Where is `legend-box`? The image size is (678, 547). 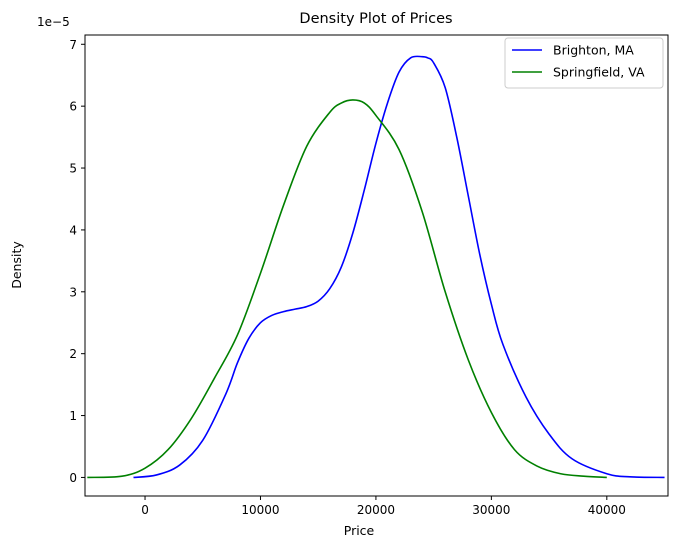
legend-box is located at coordinates (584, 63).